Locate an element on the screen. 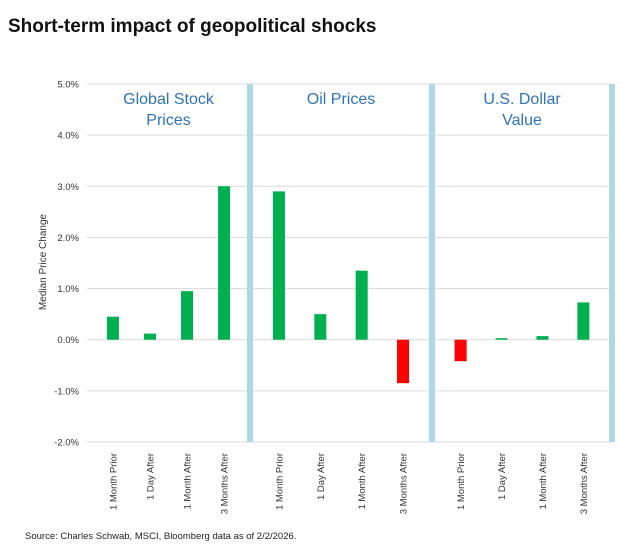 Image resolution: width=620 pixels, height=546 pixels. y-tick-label: 4.0% is located at coordinates (68, 136).